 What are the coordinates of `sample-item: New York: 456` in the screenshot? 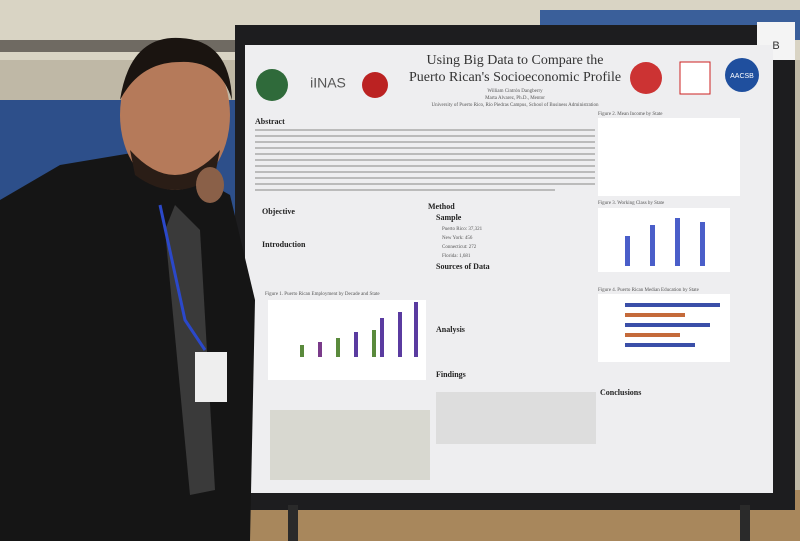 It's located at (457, 238).